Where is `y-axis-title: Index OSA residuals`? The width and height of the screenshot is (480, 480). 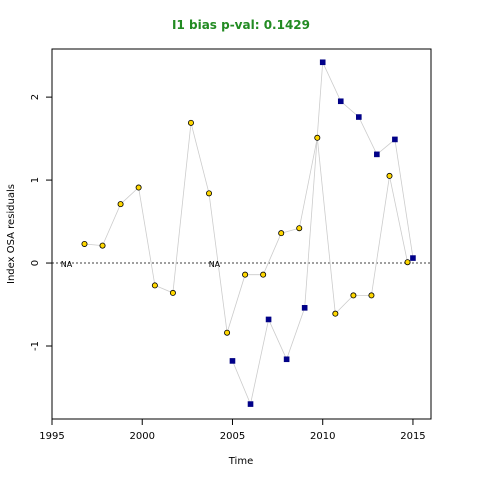 y-axis-title: Index OSA residuals is located at coordinates (11, 234).